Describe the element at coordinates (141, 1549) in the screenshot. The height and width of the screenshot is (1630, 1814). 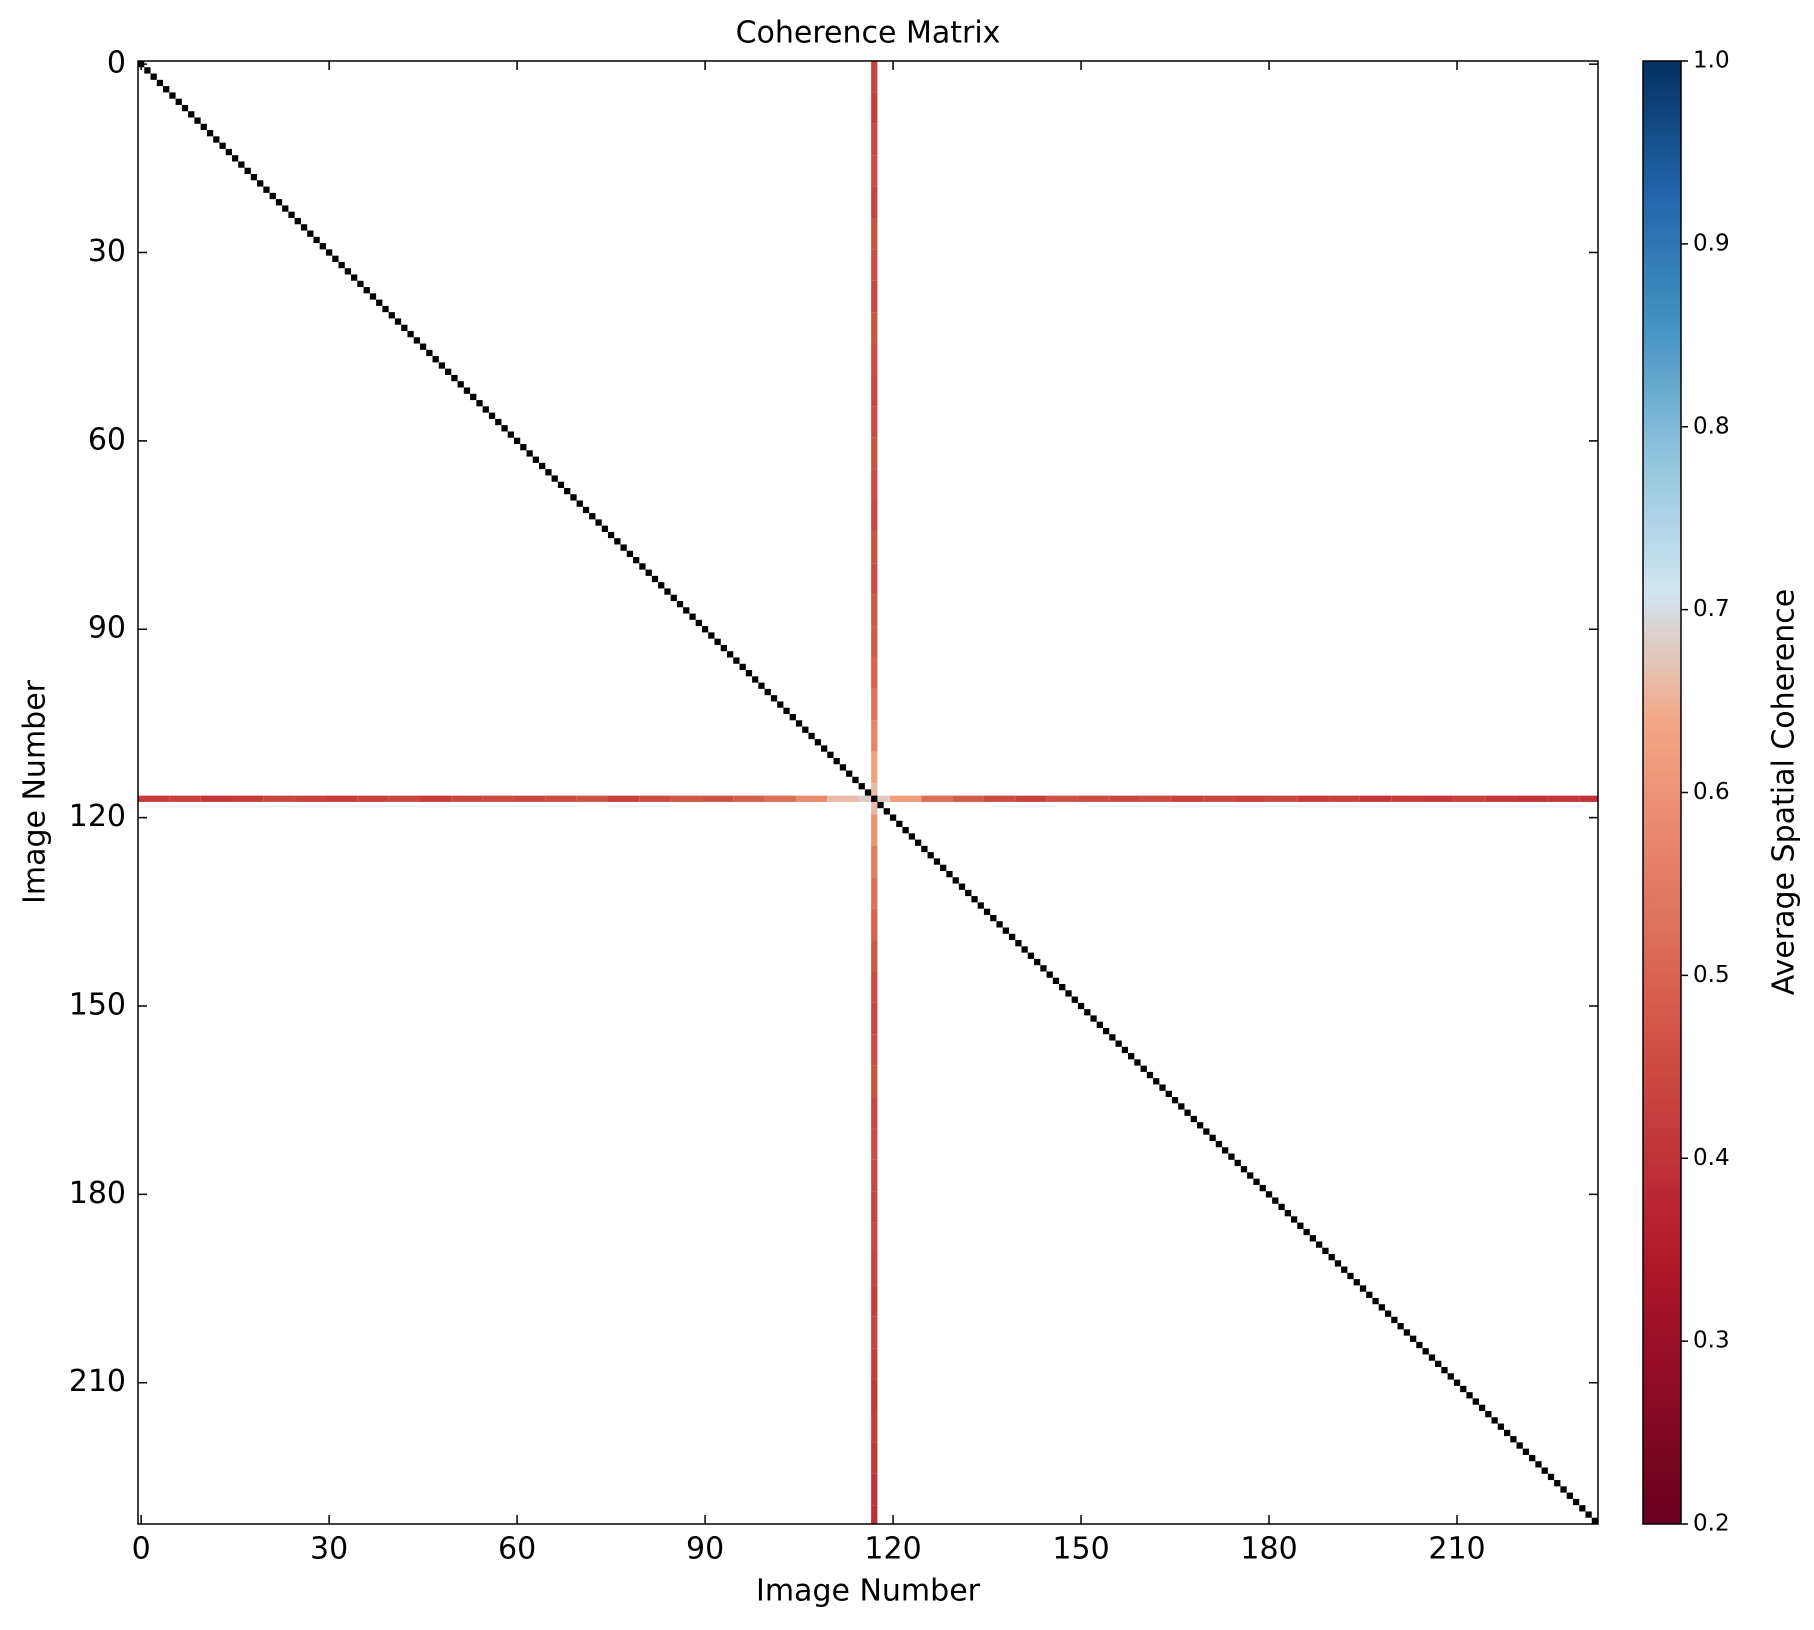
I see `x-tick-label: 0` at that location.